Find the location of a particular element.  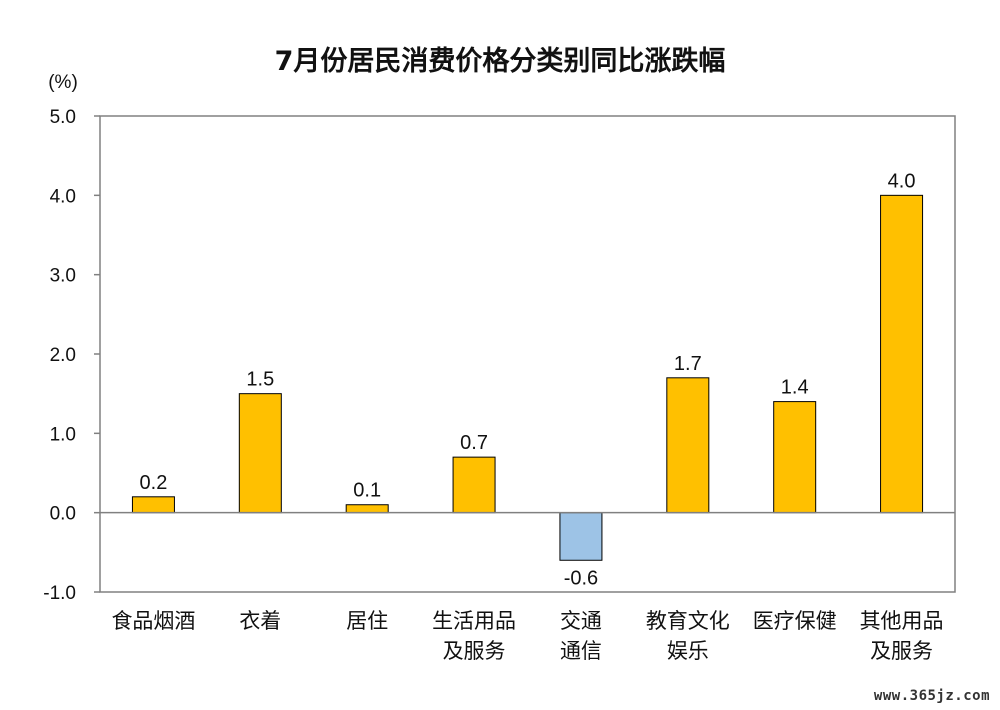

data-label: 1.5 is located at coordinates (260, 380).